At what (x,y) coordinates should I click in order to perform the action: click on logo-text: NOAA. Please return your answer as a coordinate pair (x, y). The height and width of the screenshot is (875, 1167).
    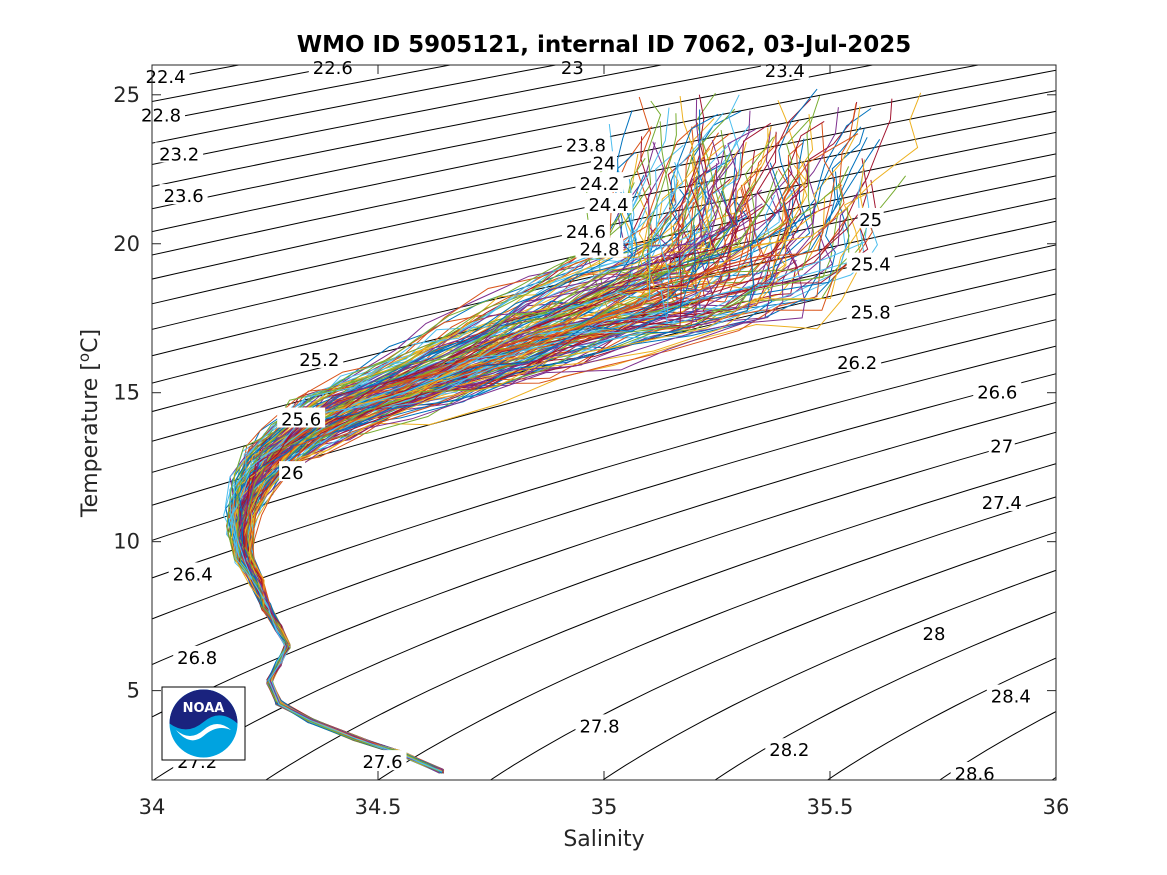
    Looking at the image, I should click on (204, 708).